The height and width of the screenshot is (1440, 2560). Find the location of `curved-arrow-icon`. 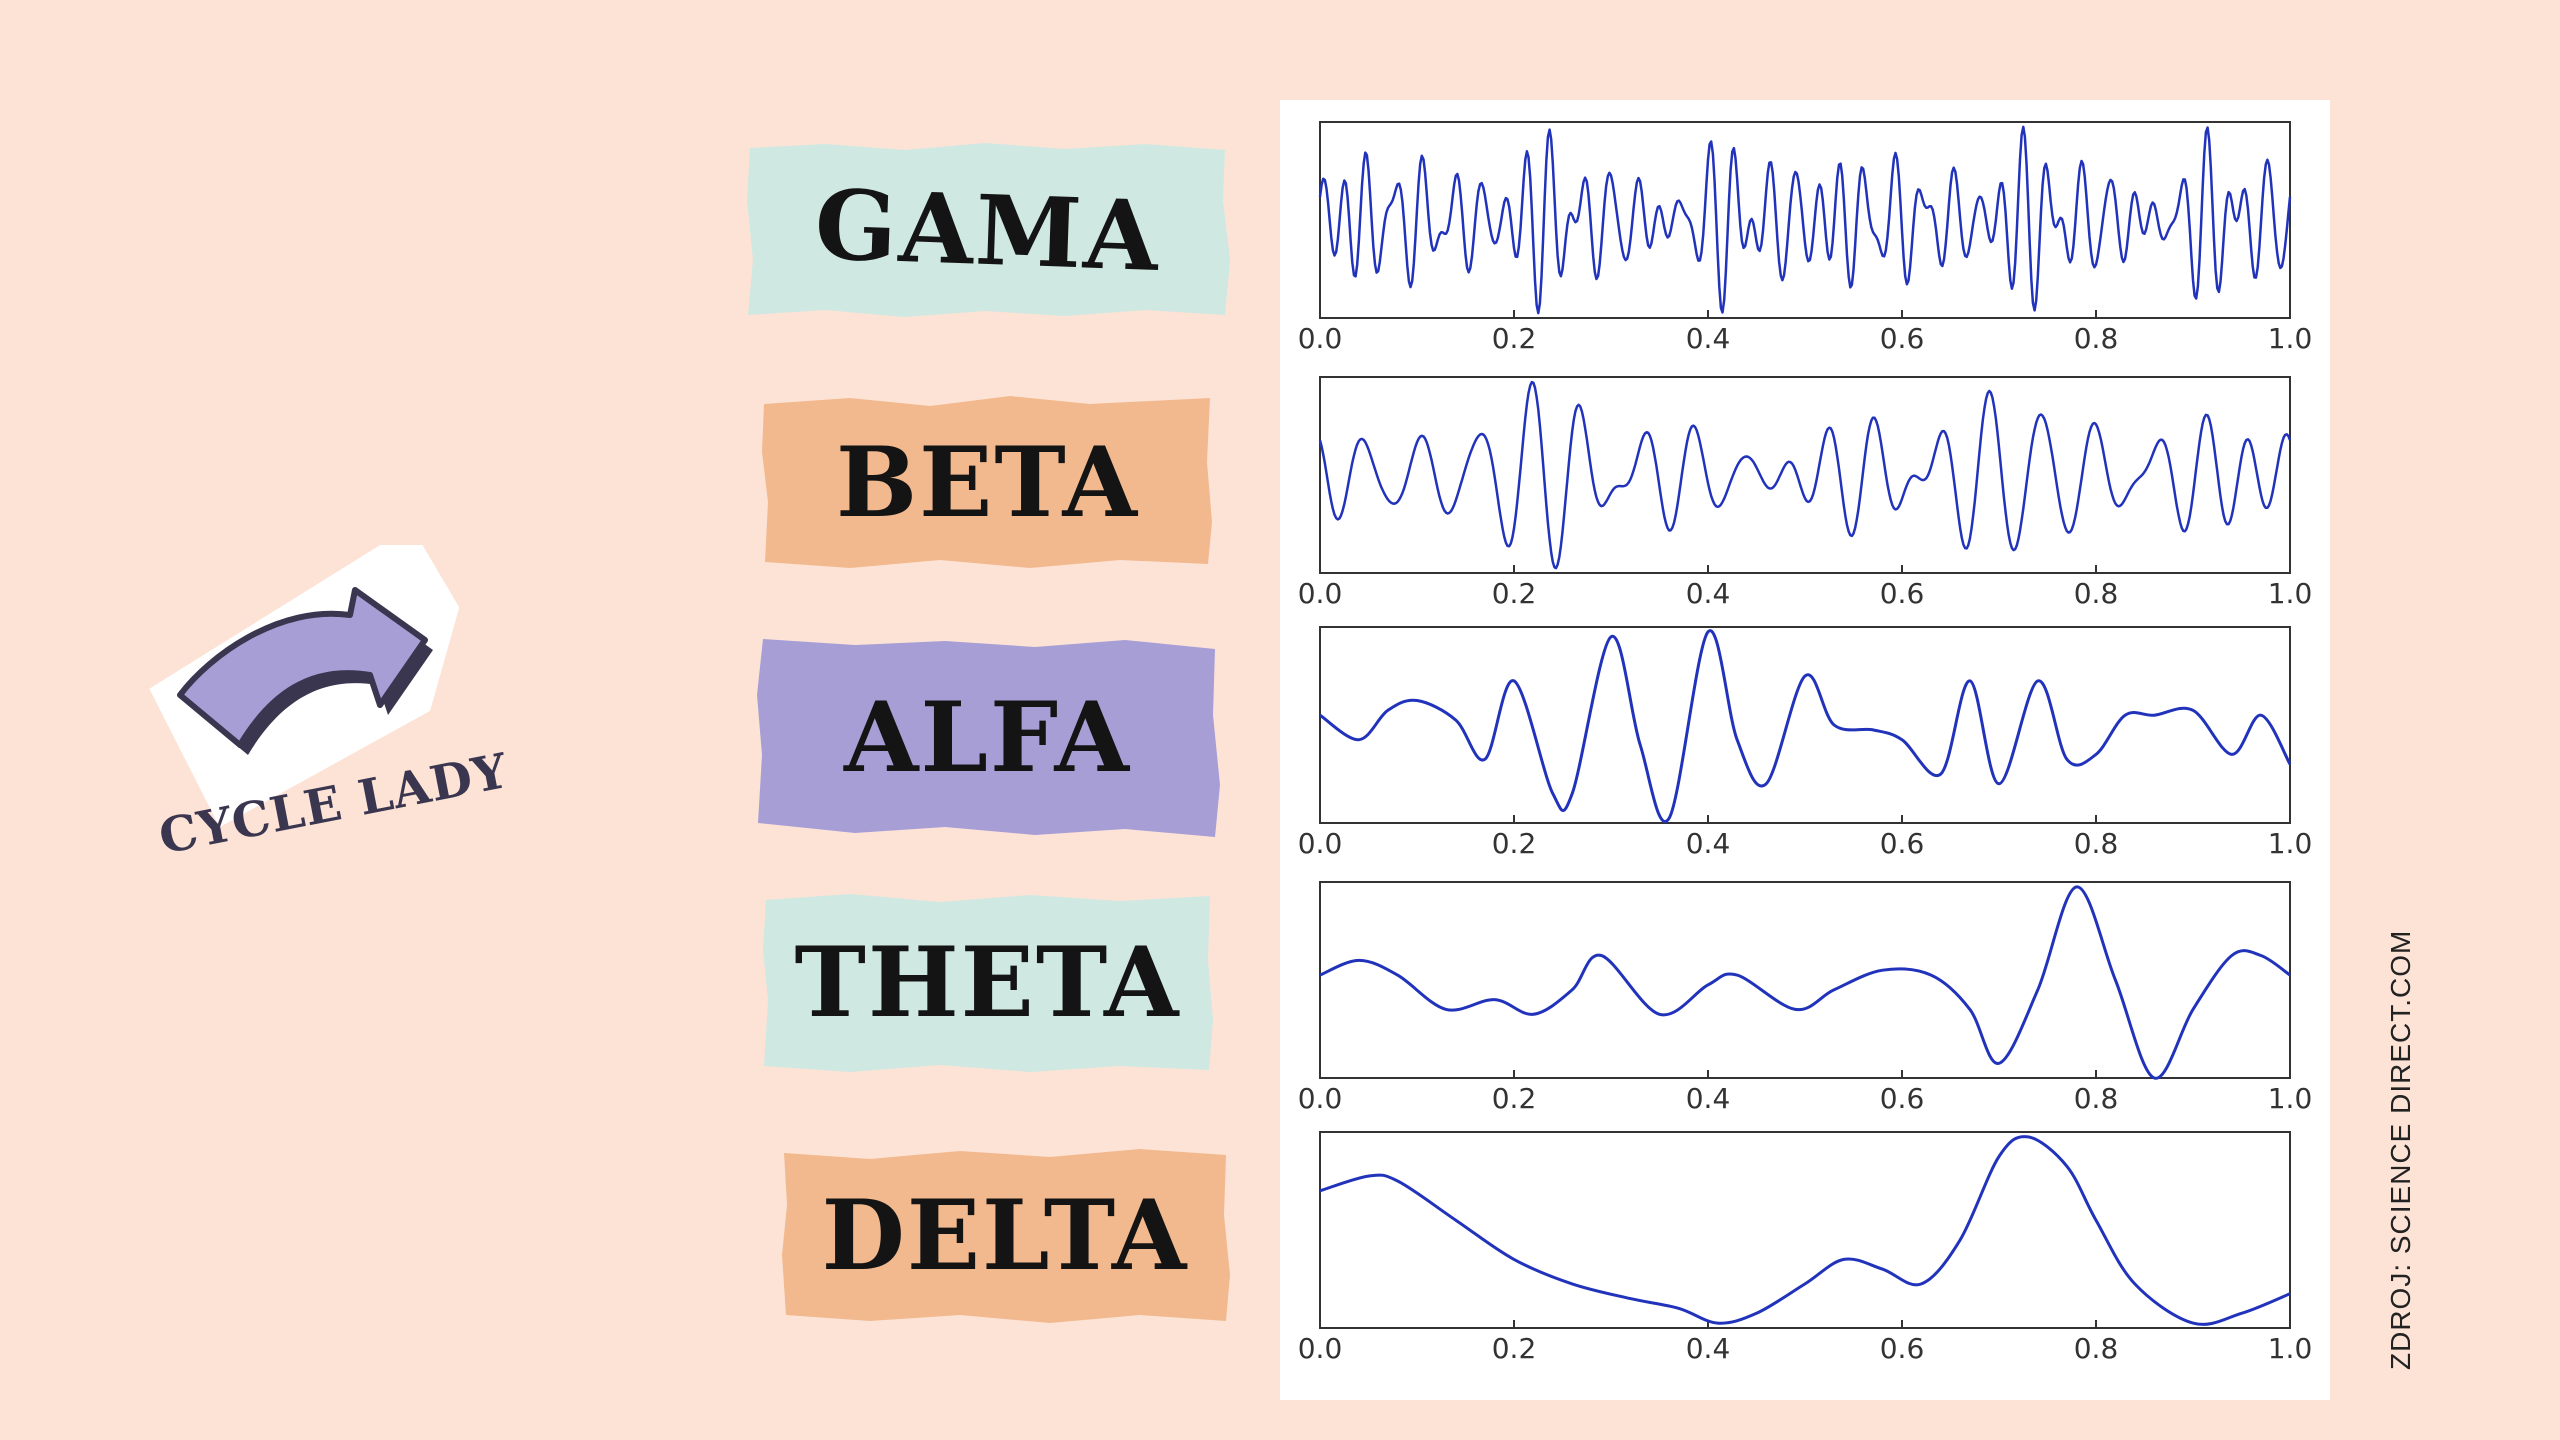

curved-arrow-icon is located at coordinates (304, 686).